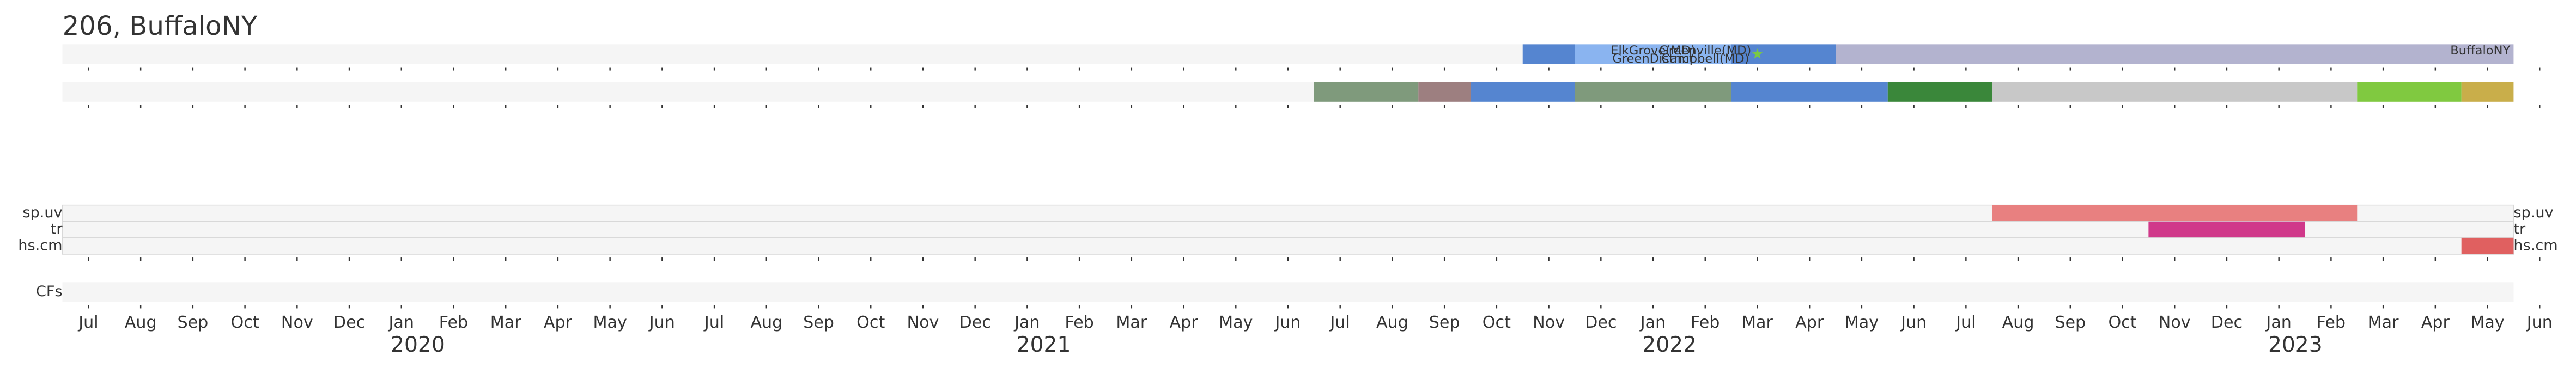 This screenshot has width=2576, height=374. I want to click on track-label: hs.cm, so click(40, 245).